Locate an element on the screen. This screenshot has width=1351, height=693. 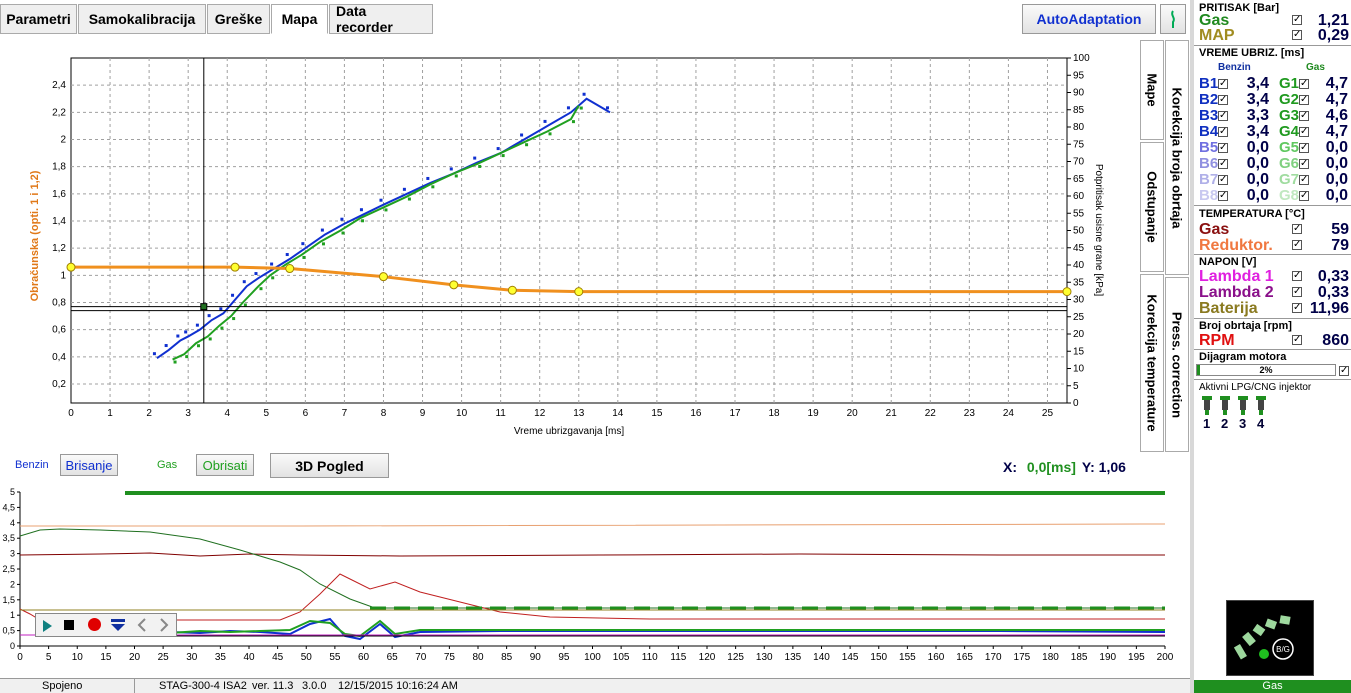
auto-adaptation-button: AutoAdaptation is located at coordinates (1089, 19).